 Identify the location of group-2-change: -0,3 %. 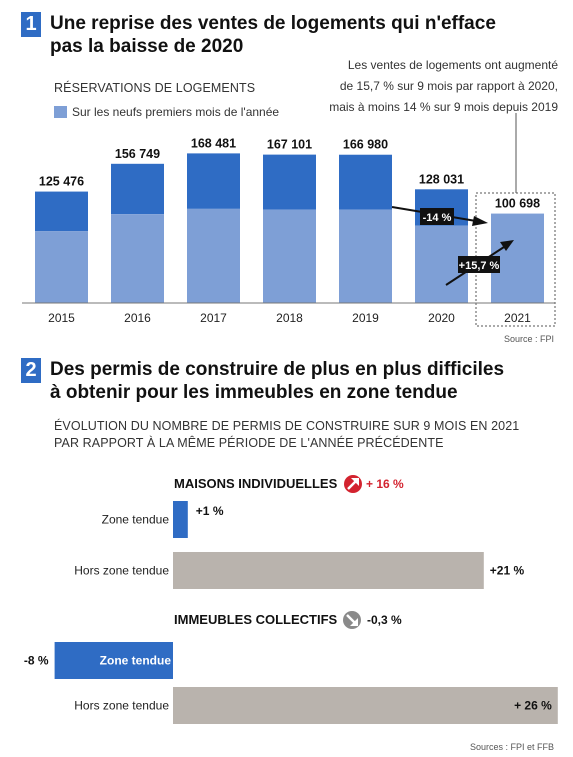
(384, 620).